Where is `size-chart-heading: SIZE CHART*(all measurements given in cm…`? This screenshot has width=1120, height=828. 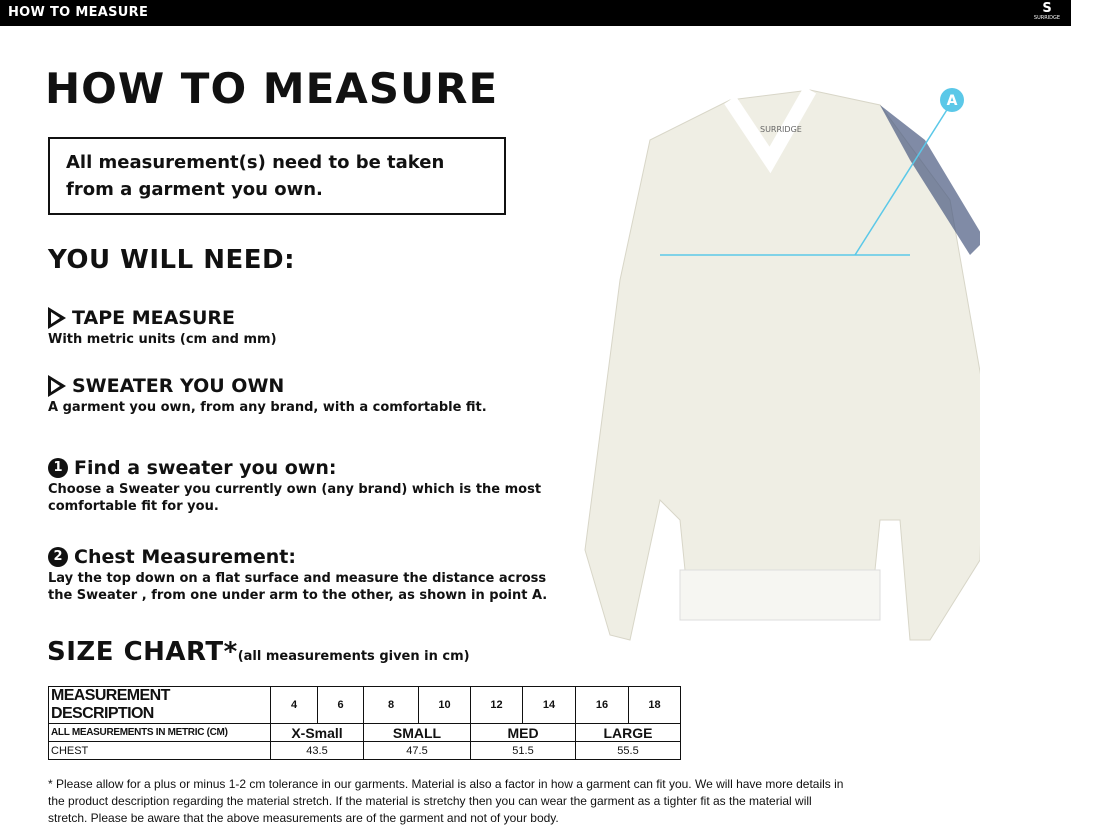
size-chart-heading: SIZE CHART*(all measurements given in cm… is located at coordinates (258, 652).